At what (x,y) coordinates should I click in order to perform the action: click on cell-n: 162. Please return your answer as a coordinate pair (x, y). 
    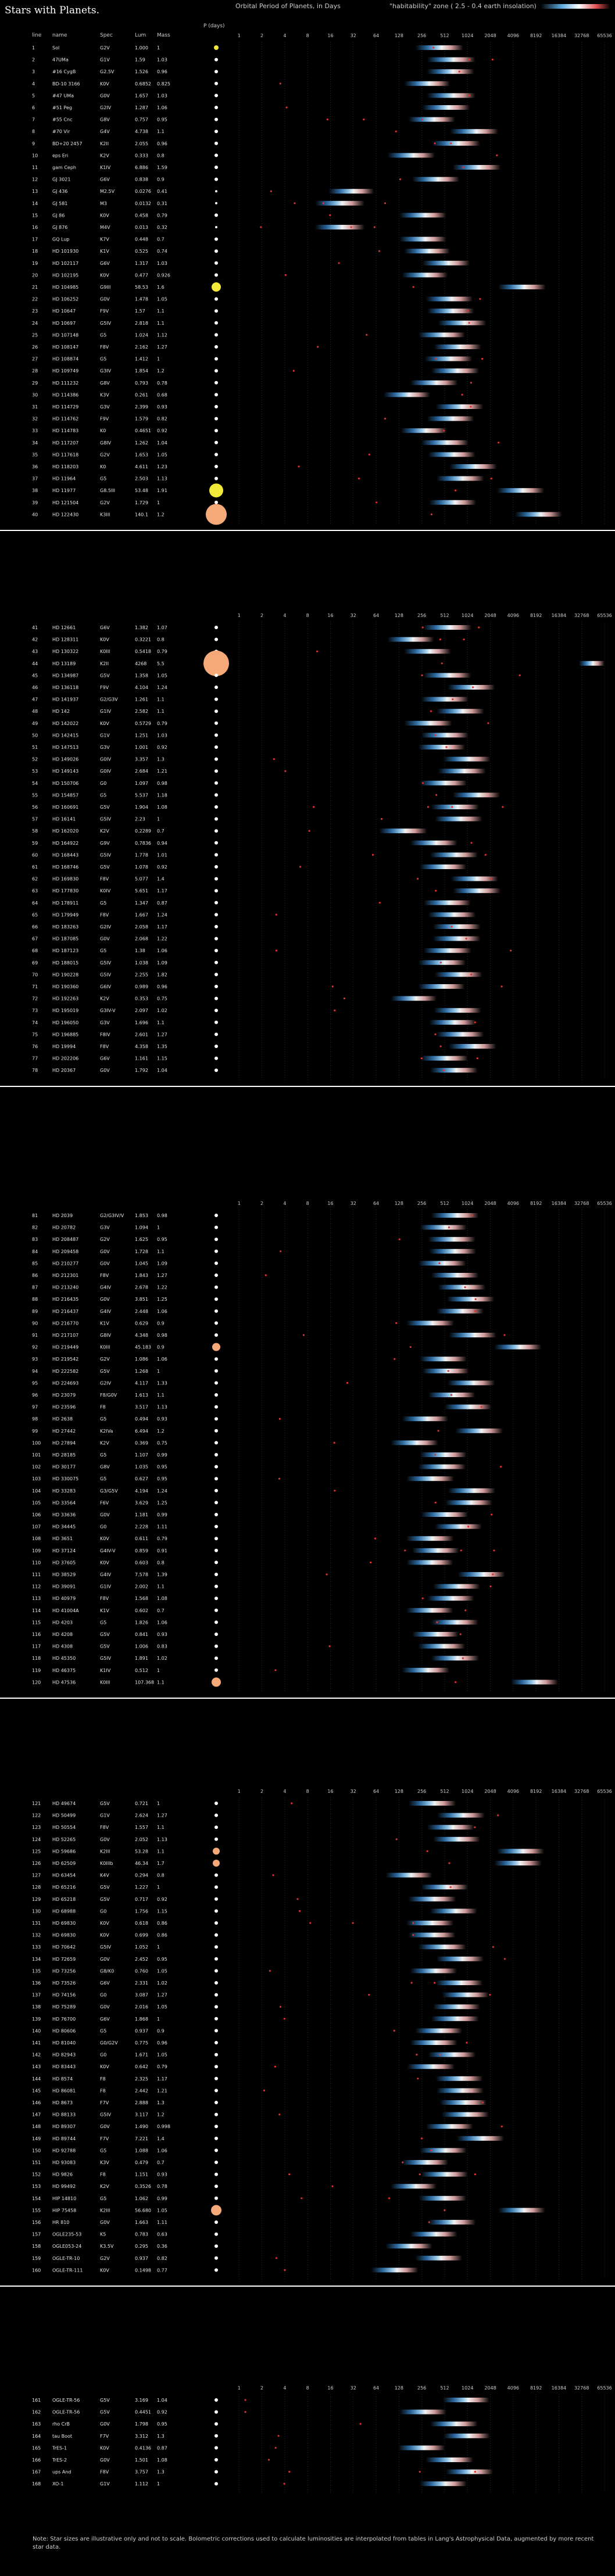
    Looking at the image, I should click on (36, 2412).